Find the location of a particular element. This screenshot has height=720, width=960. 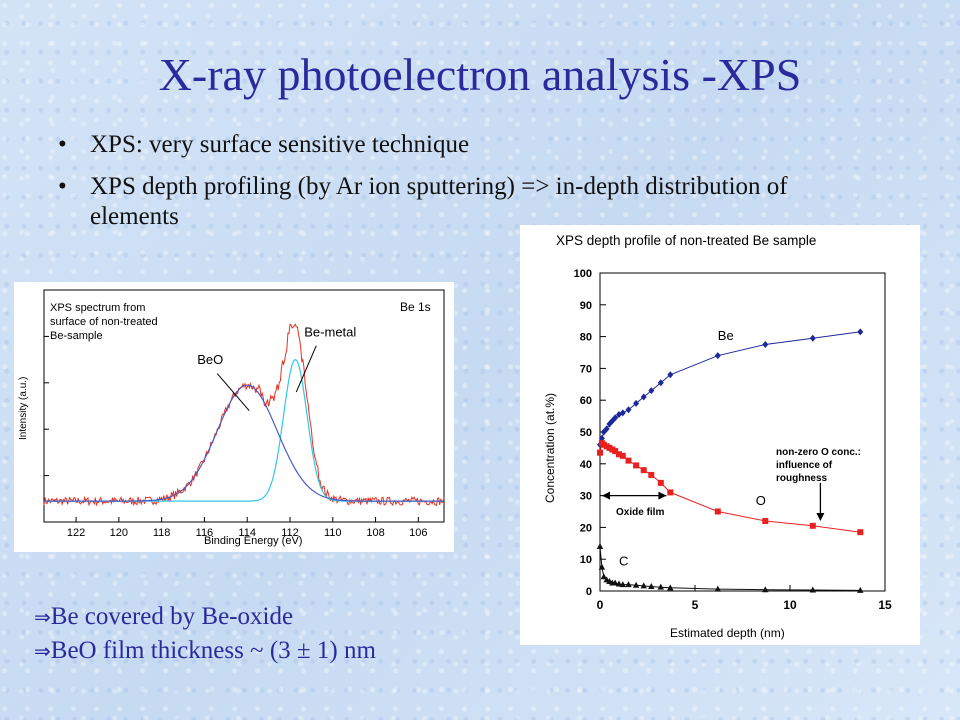

series-label-c: C is located at coordinates (623, 561).